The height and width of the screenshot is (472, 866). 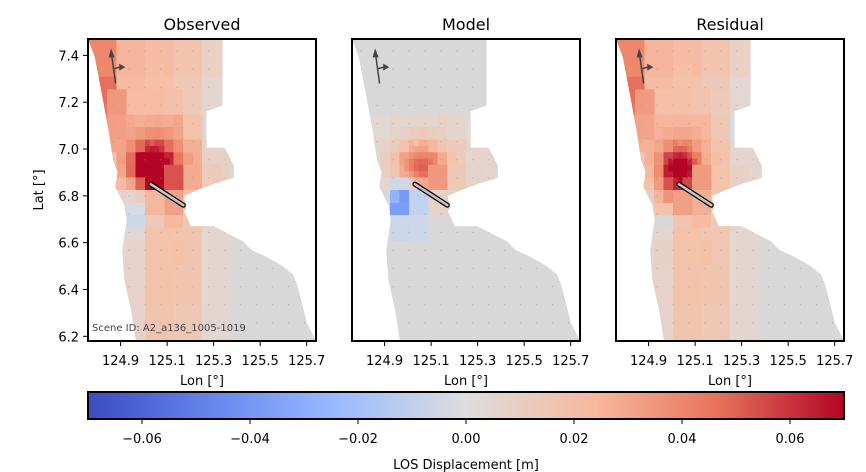 I want to click on x-tick-label: 125.3, so click(x=477, y=361).